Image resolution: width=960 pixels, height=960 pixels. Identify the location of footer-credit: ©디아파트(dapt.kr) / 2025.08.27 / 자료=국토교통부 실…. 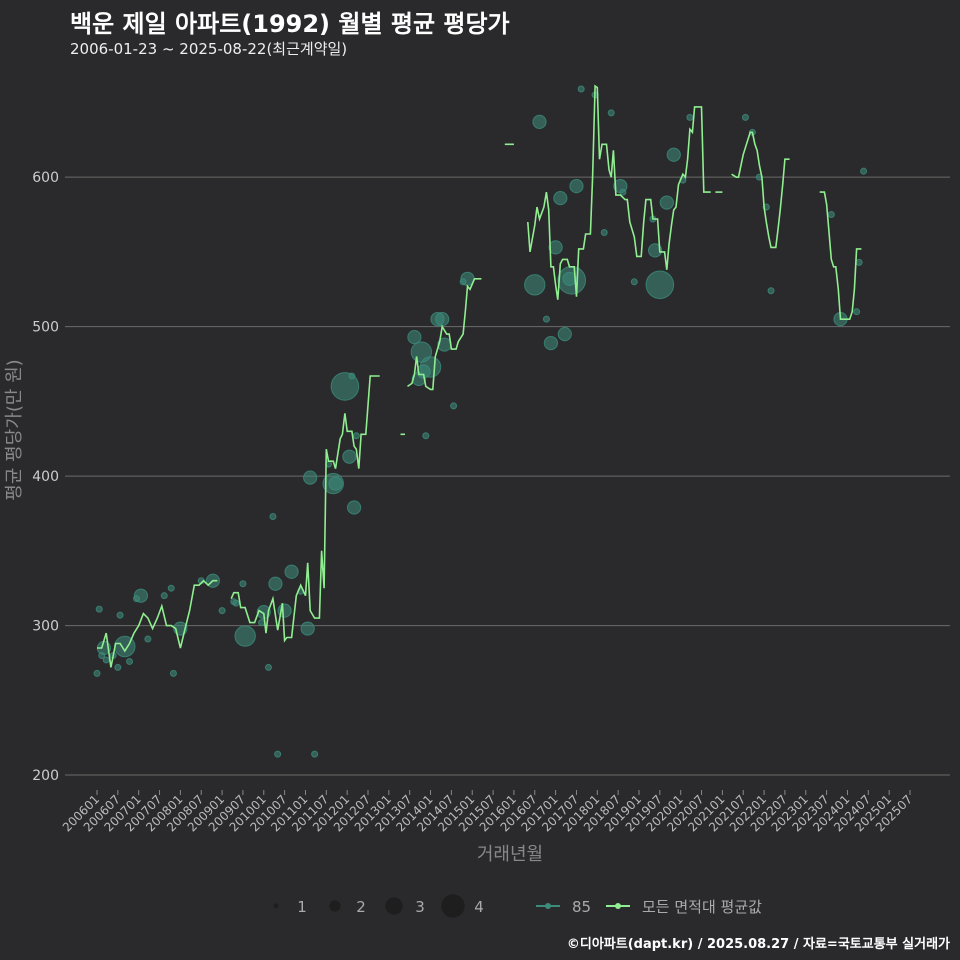
(758, 944).